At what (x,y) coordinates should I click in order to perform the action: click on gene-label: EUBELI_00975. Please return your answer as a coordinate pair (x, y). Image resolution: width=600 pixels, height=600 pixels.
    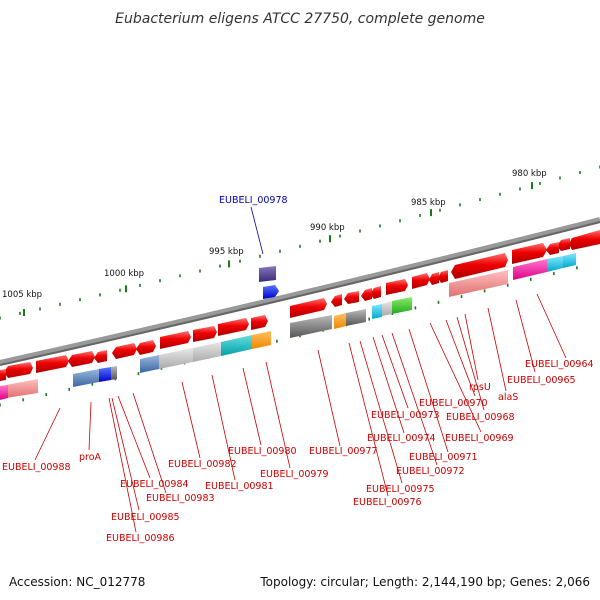
    Looking at the image, I should click on (400, 489).